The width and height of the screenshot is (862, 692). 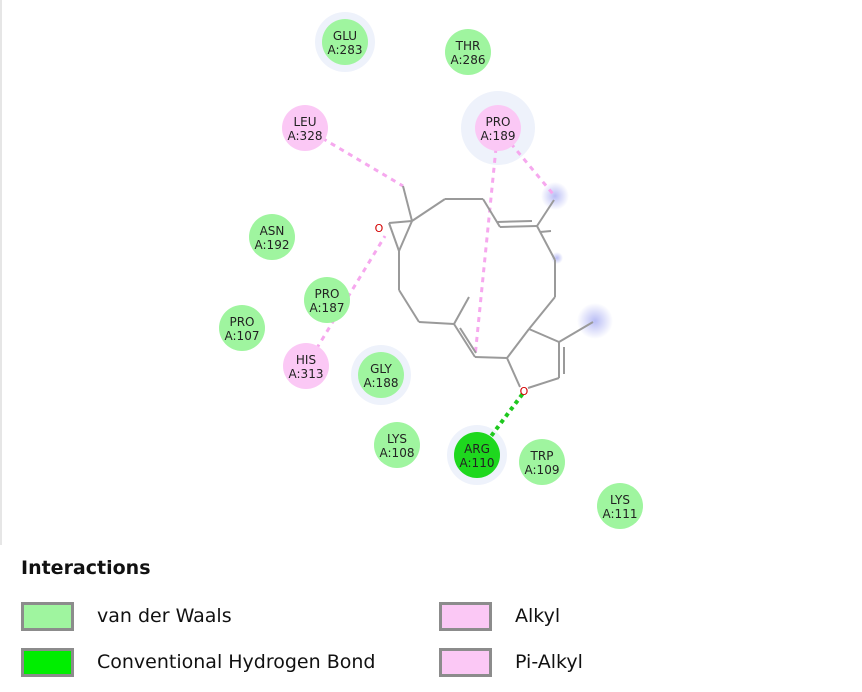 I want to click on legend-item-van-der-waals: van der Waals, so click(x=126, y=616).